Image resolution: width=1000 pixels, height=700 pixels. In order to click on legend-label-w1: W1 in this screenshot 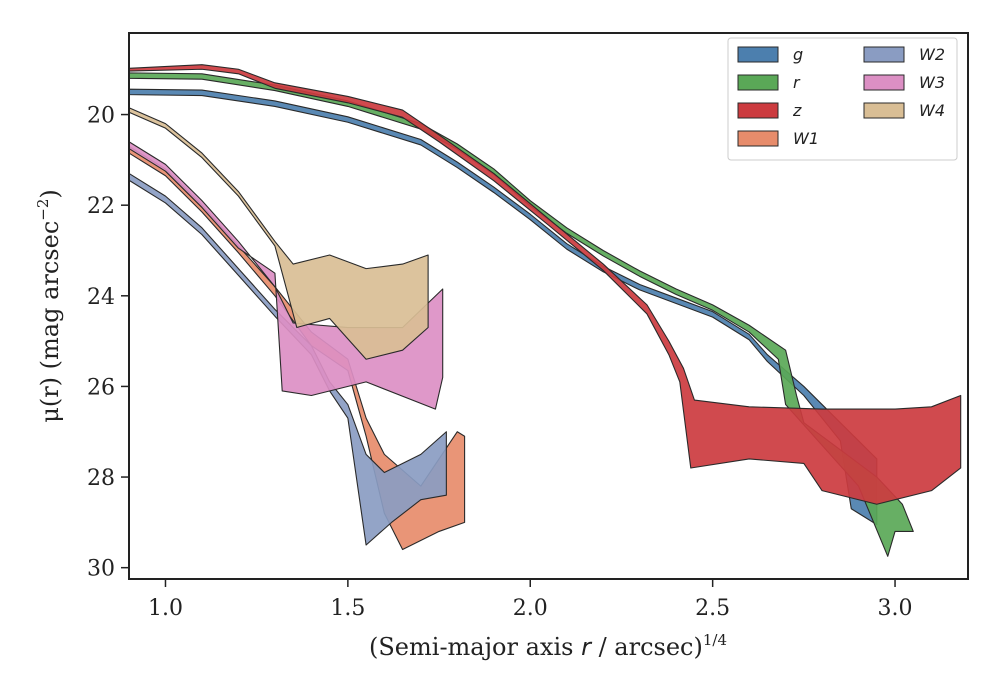, I will do `click(806, 138)`.